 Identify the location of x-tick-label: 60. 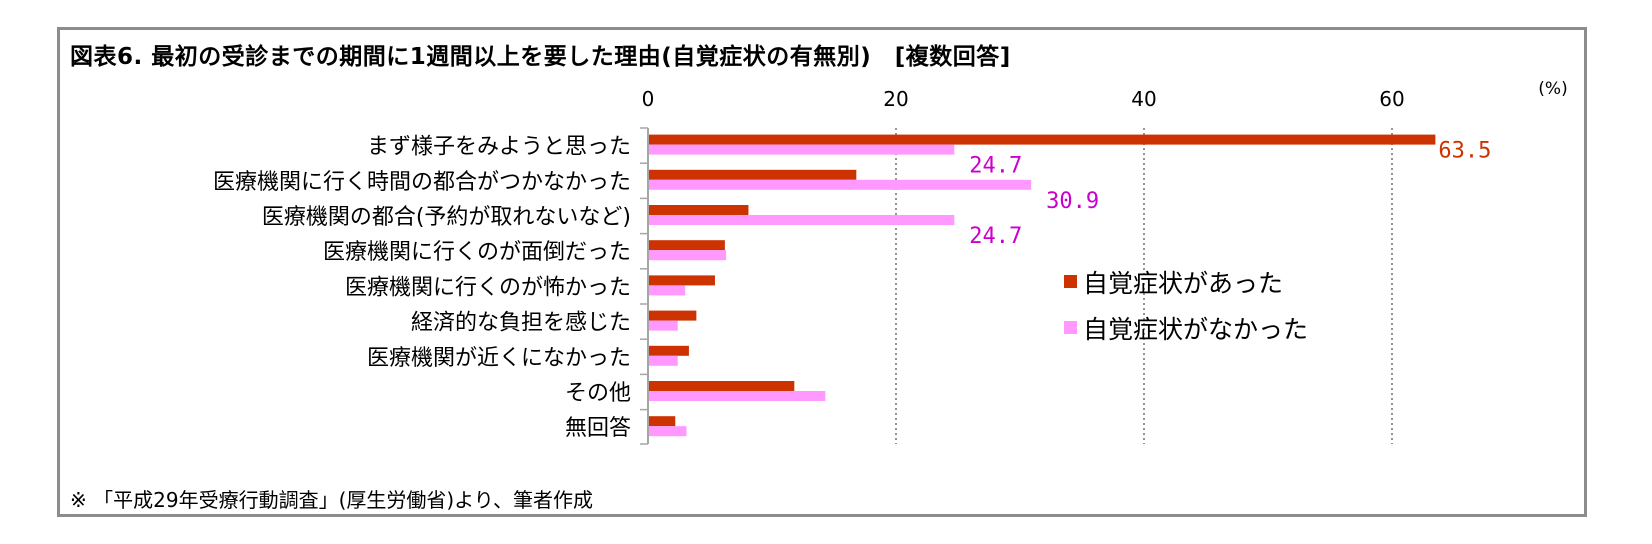
(1391, 99).